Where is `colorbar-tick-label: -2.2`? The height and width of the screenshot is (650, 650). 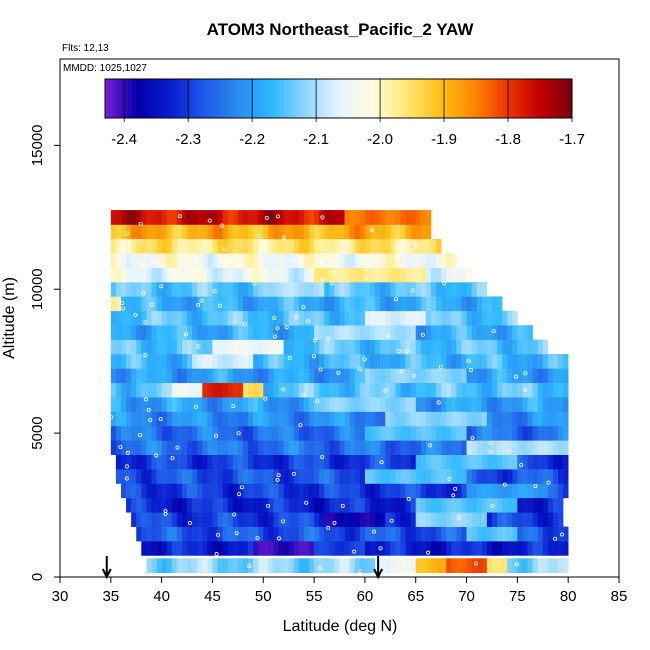 colorbar-tick-label: -2.2 is located at coordinates (252, 139).